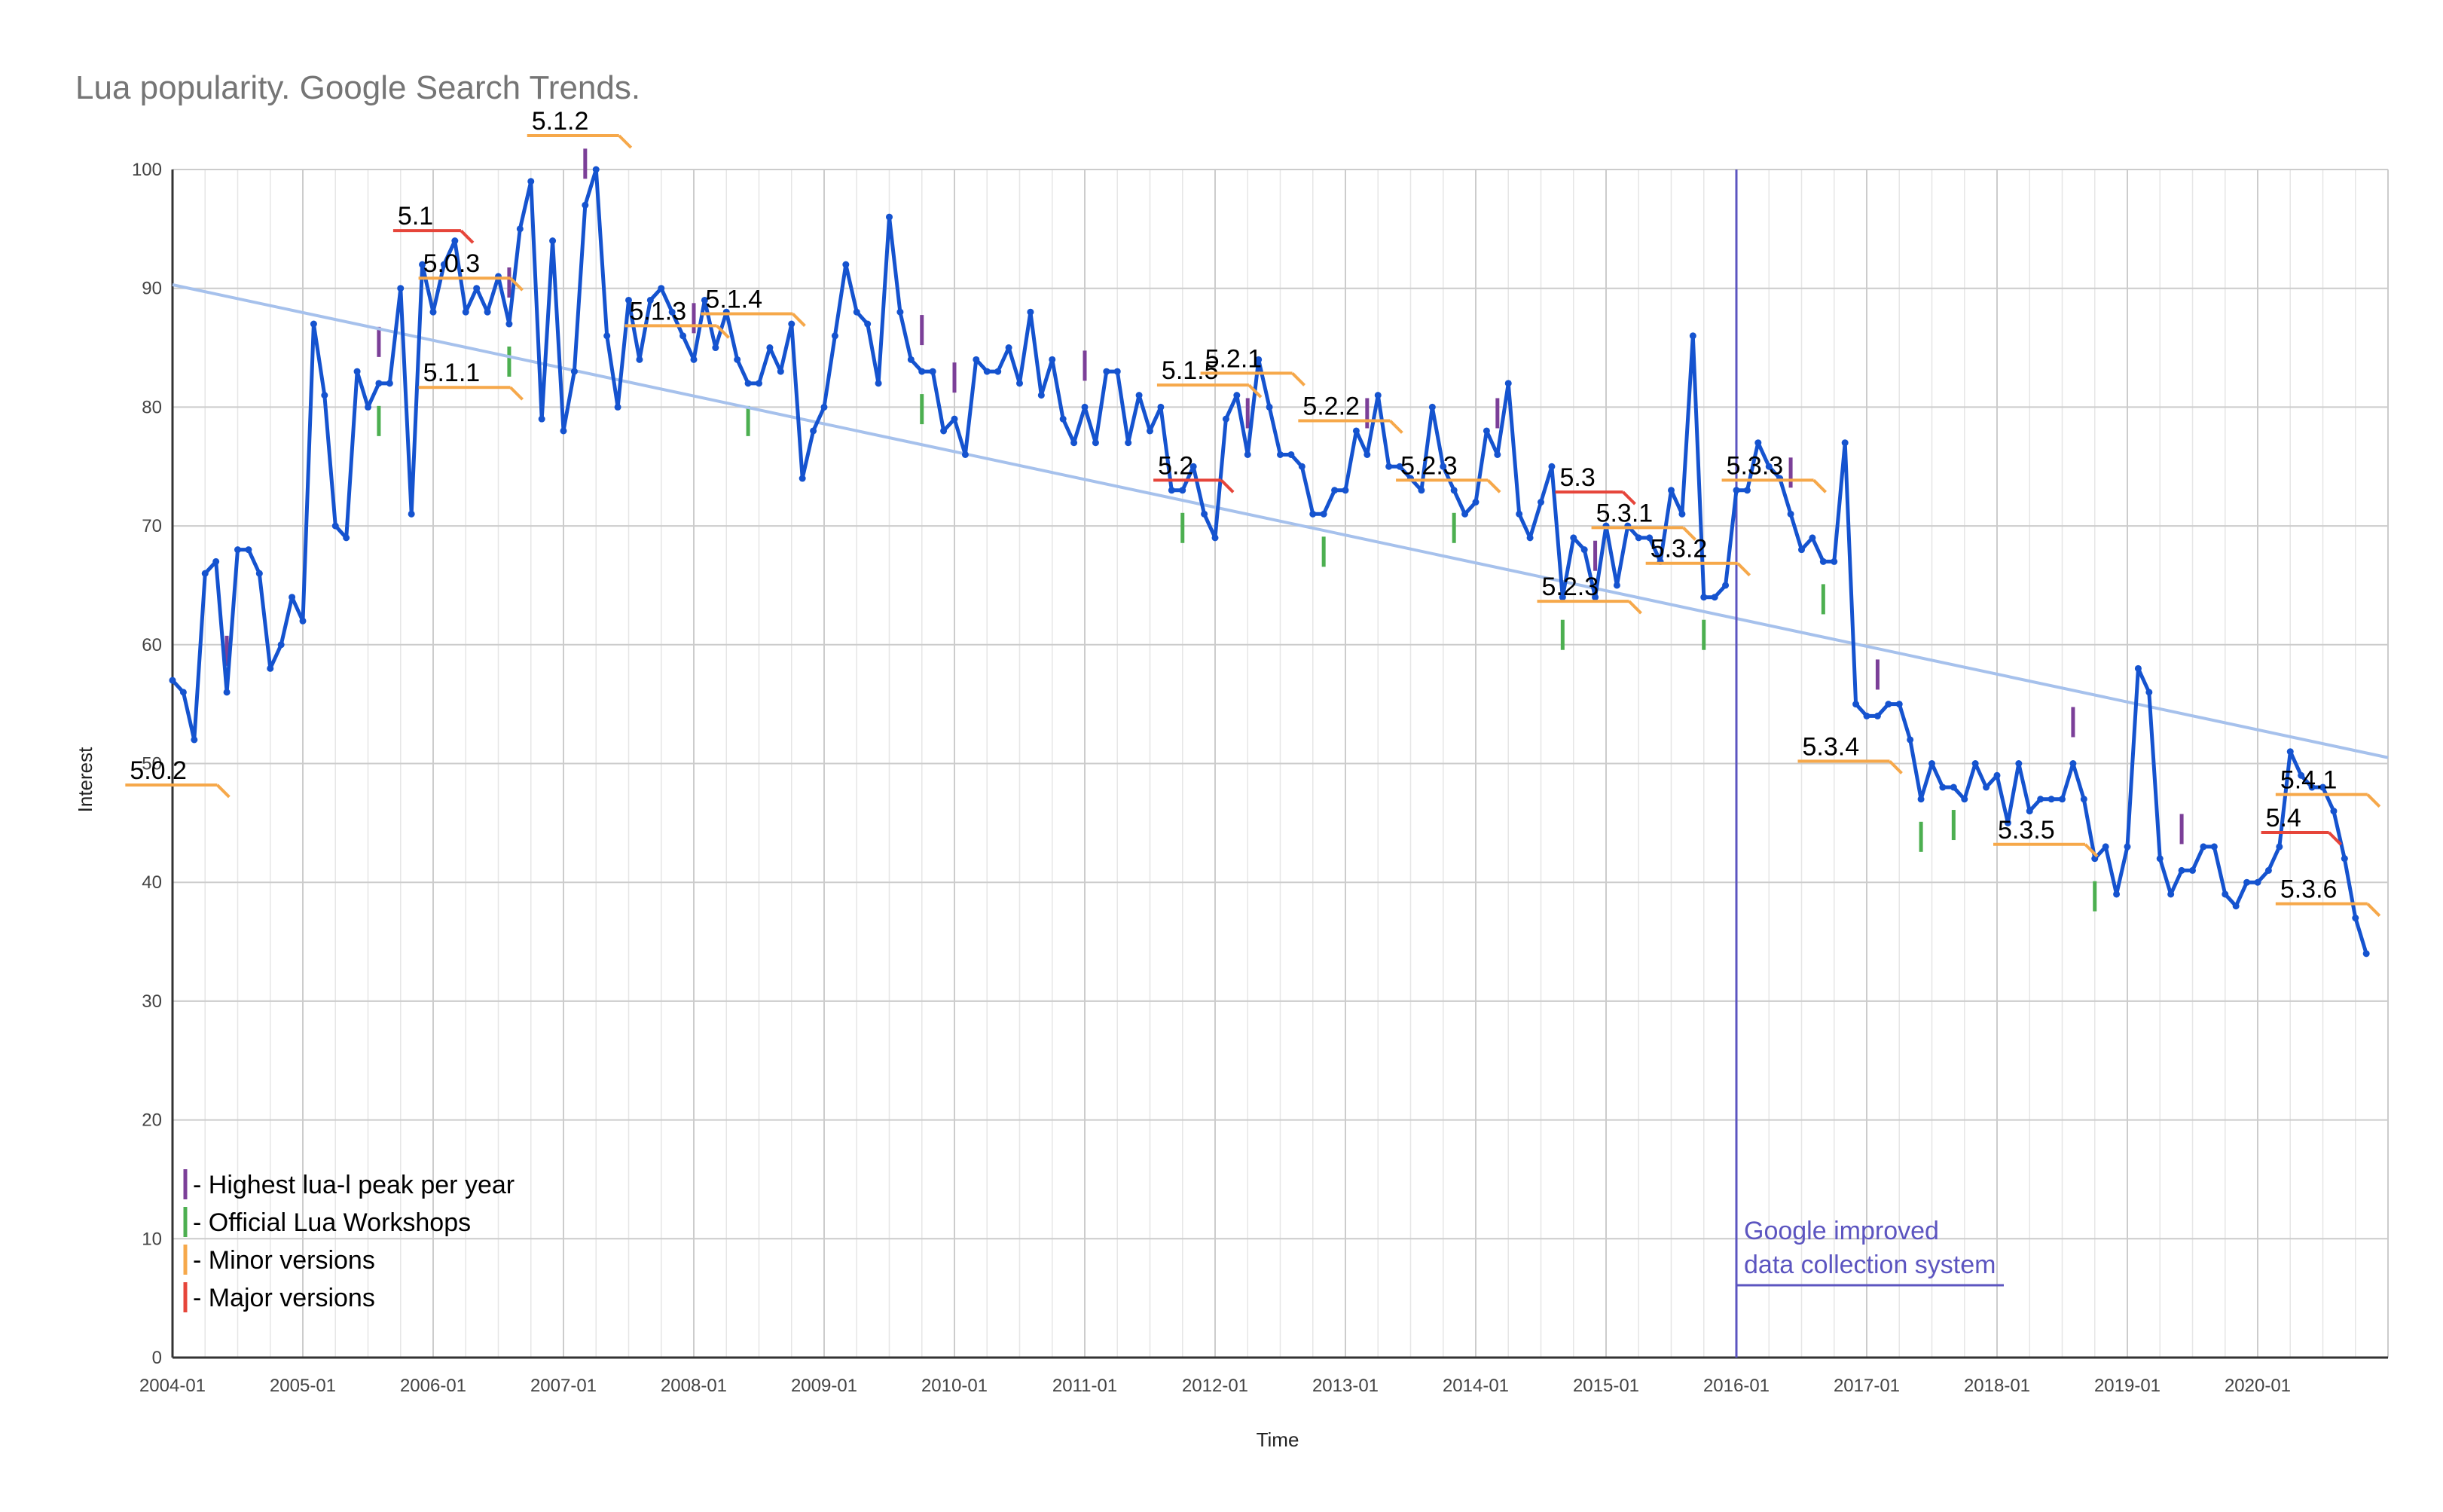 This screenshot has width=2443, height=1512. What do you see at coordinates (284, 1260) in the screenshot?
I see `legend-label: - Minor versions` at bounding box center [284, 1260].